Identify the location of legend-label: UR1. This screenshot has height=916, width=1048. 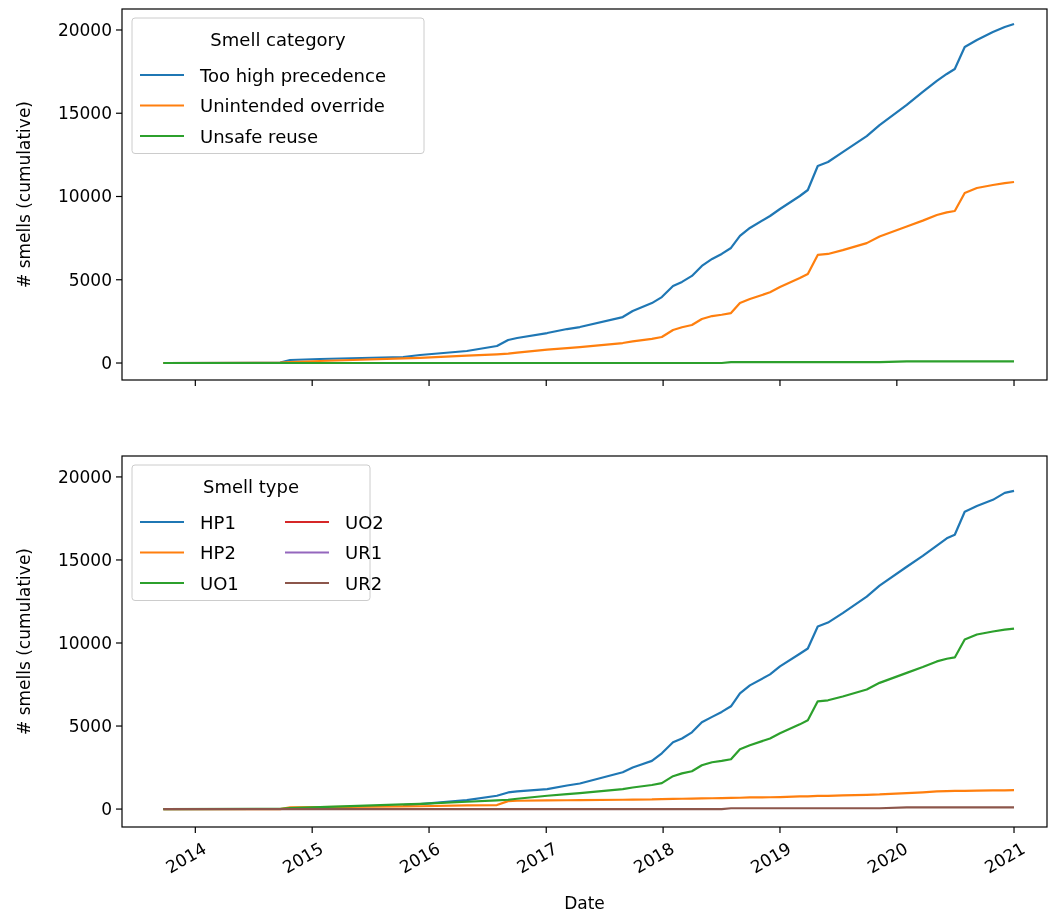
(364, 552).